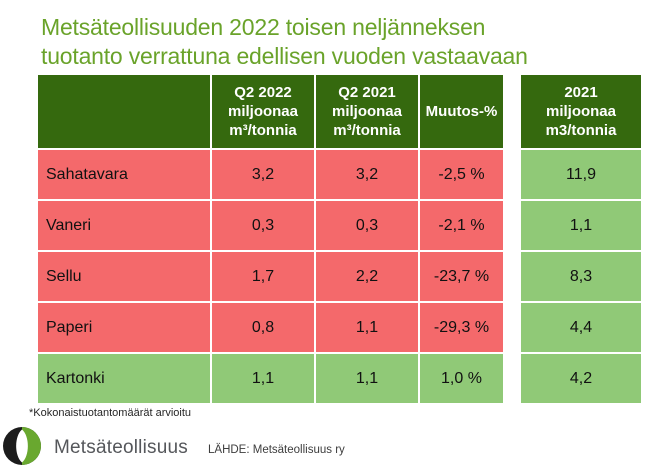  Describe the element at coordinates (367, 276) in the screenshot. I see `cell-sellu-q2-2021: 2,2` at that location.